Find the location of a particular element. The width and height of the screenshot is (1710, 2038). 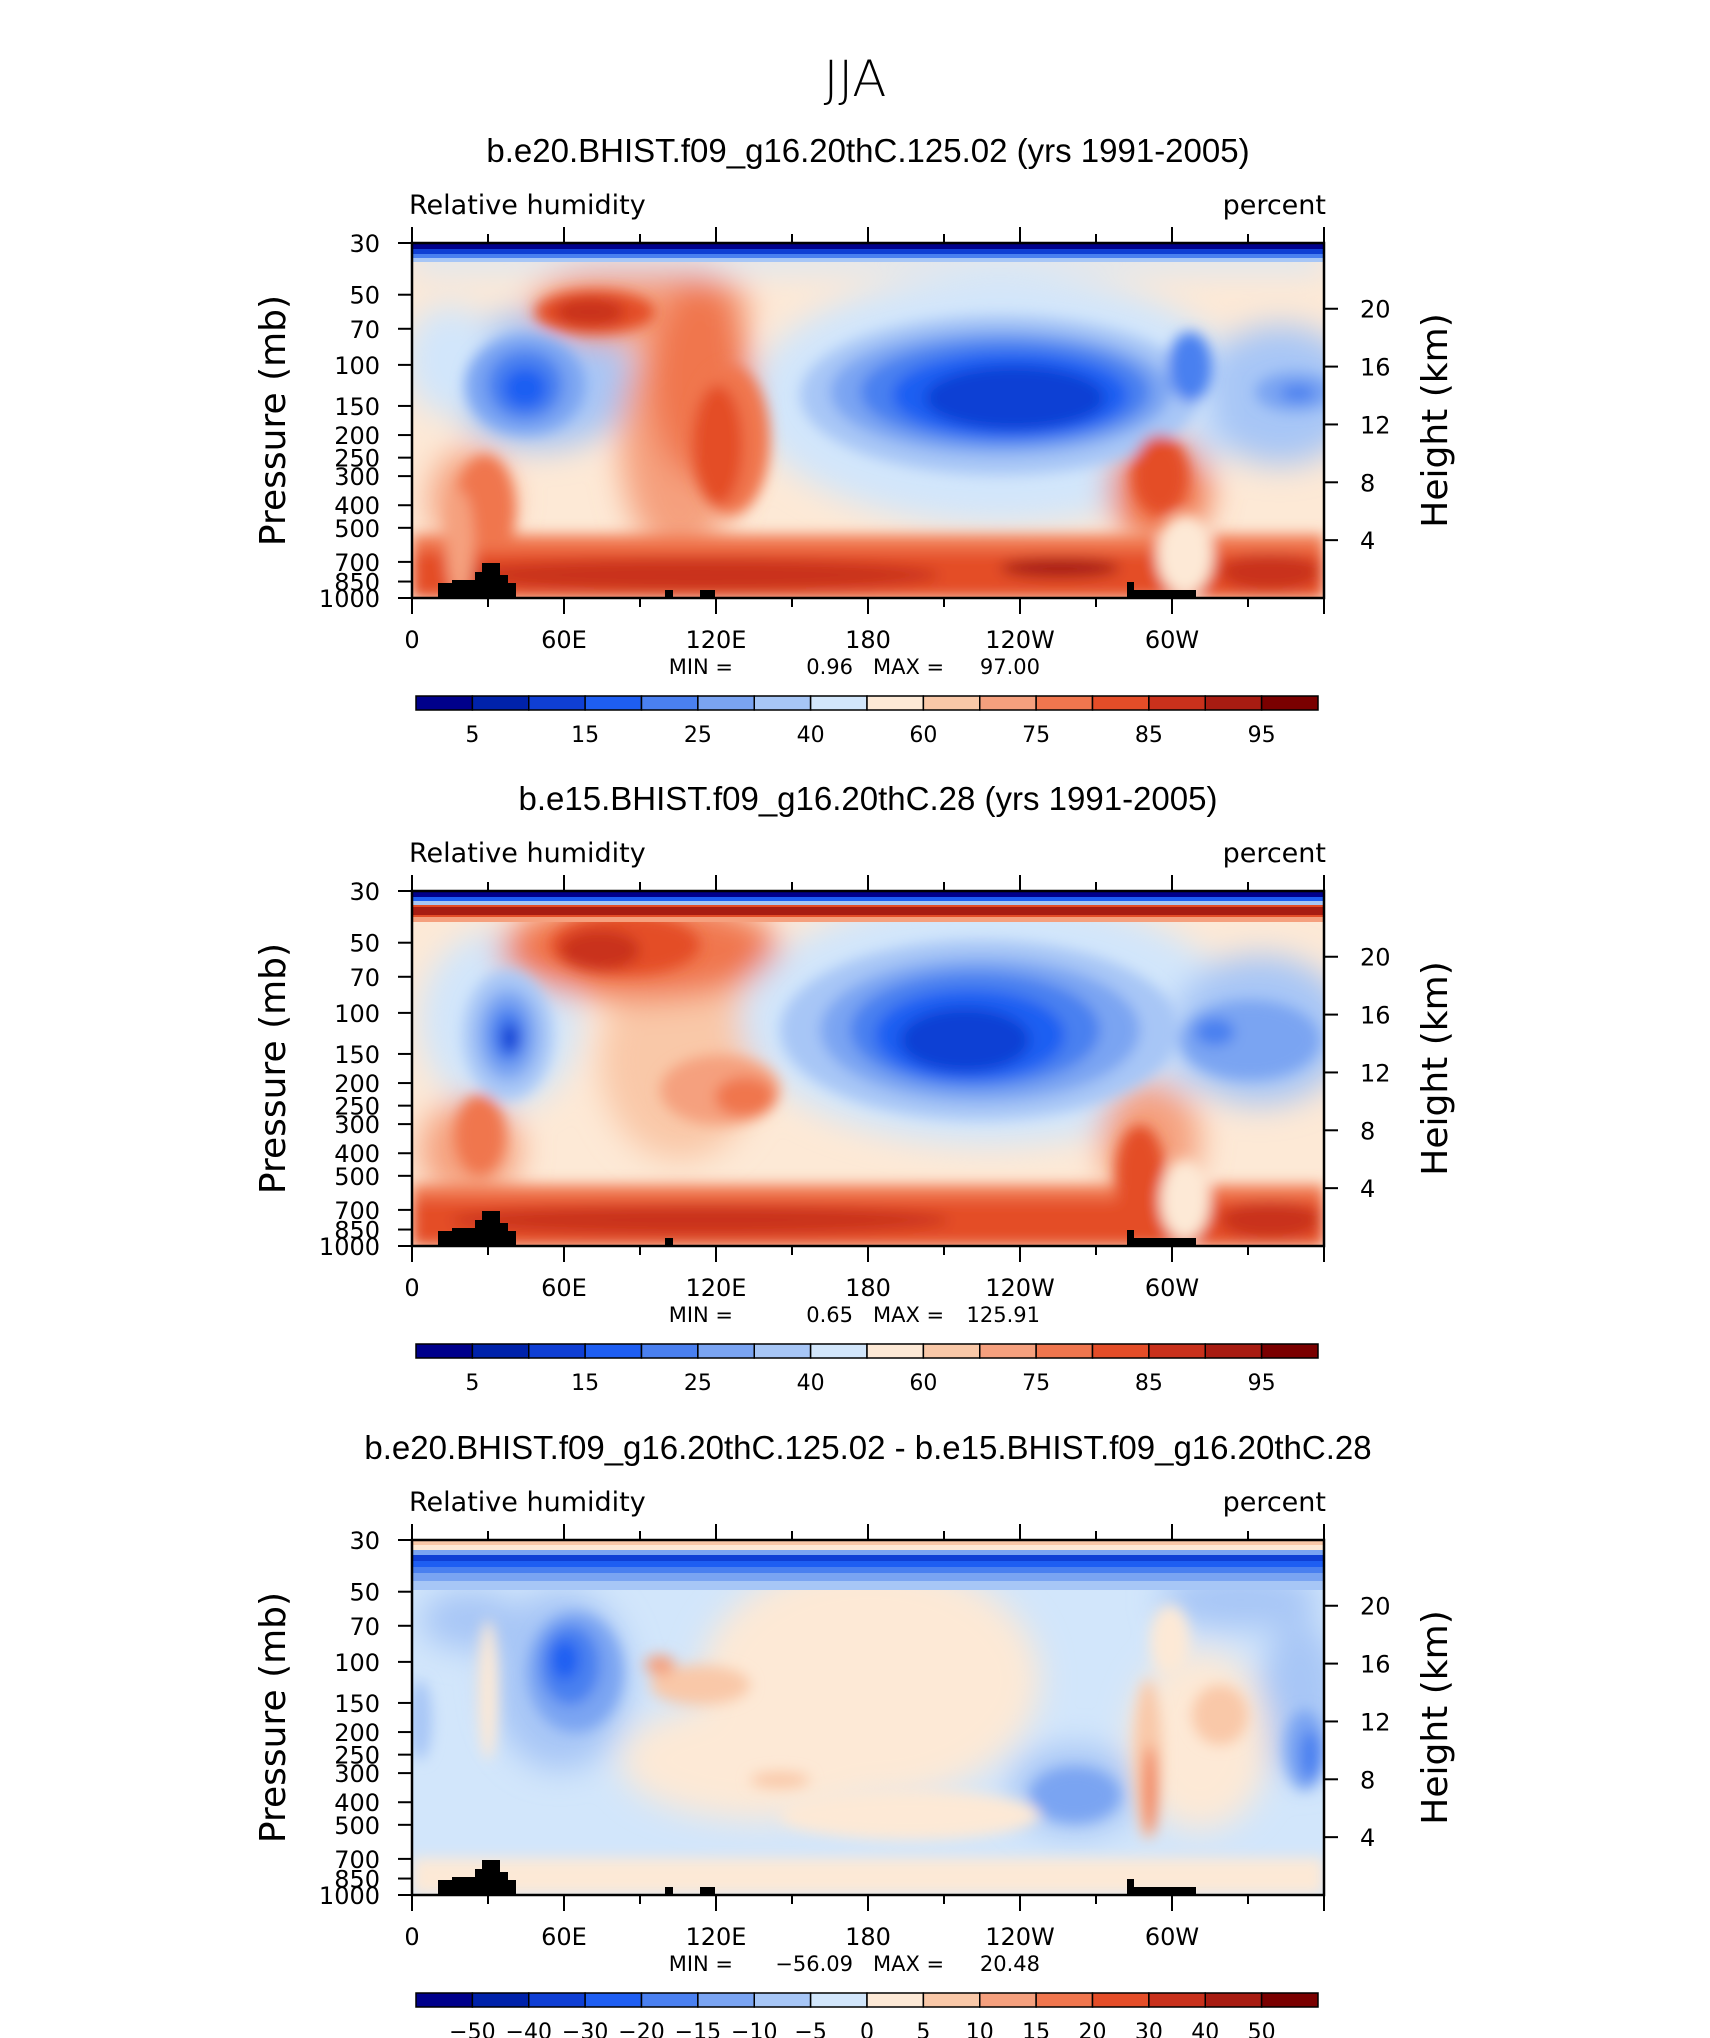

panel-3-colorbar-label: −40 is located at coordinates (529, 2029).